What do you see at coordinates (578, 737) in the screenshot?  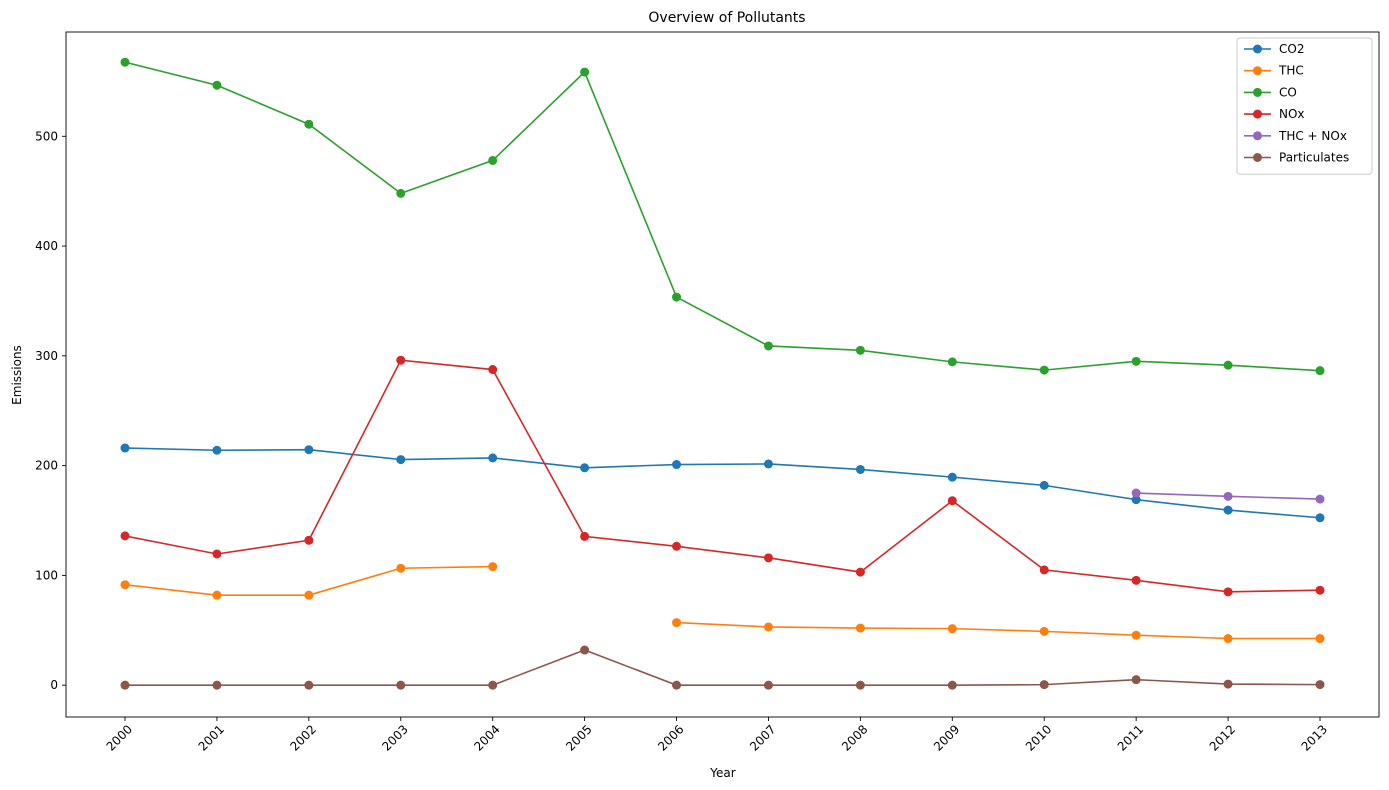 I see `x-tick-label: 2005` at bounding box center [578, 737].